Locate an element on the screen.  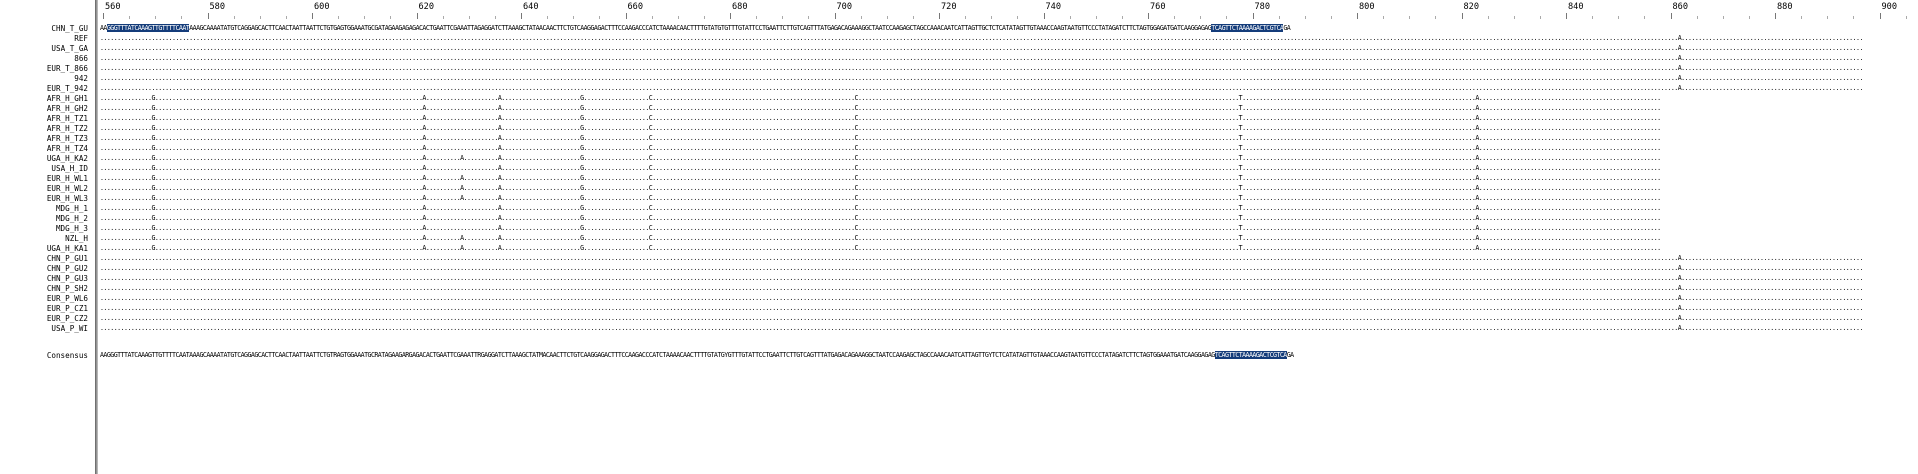
ruler-tick-label: 680 is located at coordinates (740, 7).